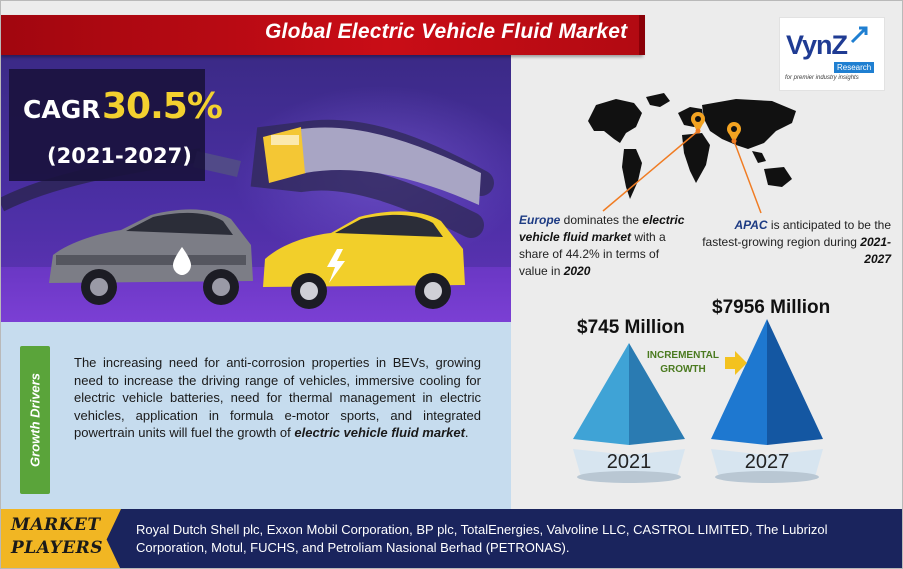 The image size is (903, 569). What do you see at coordinates (817, 45) in the screenshot?
I see `logo-brand: VynZ` at bounding box center [817, 45].